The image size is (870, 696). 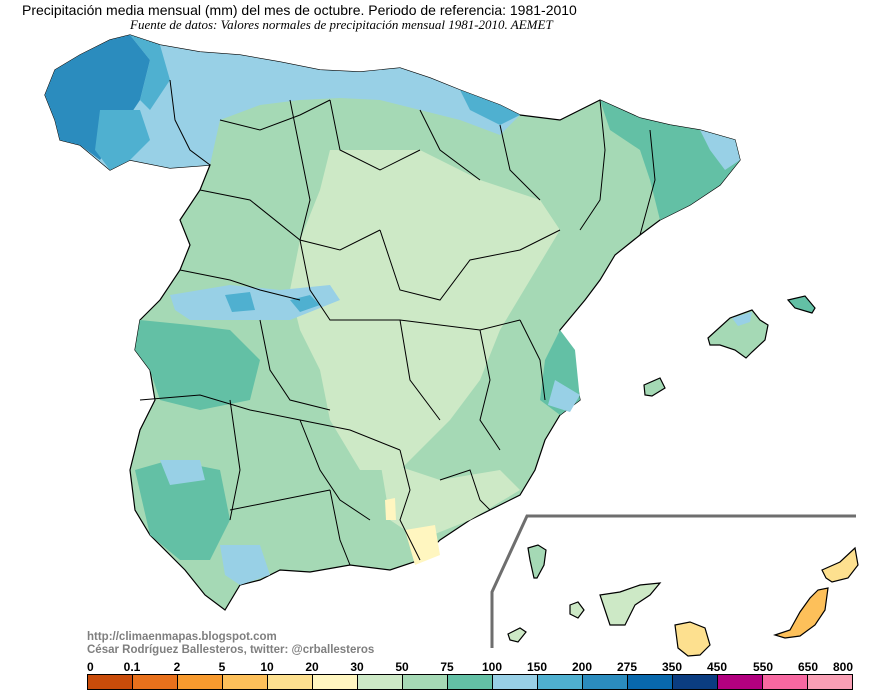 I want to click on legend-label: 2, so click(x=177, y=667).